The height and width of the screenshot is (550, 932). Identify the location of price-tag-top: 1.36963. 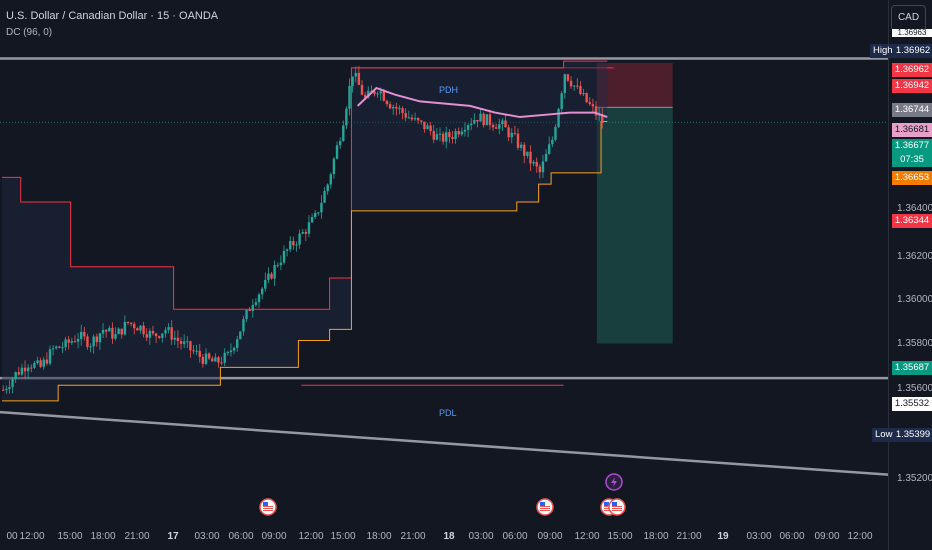
(912, 33).